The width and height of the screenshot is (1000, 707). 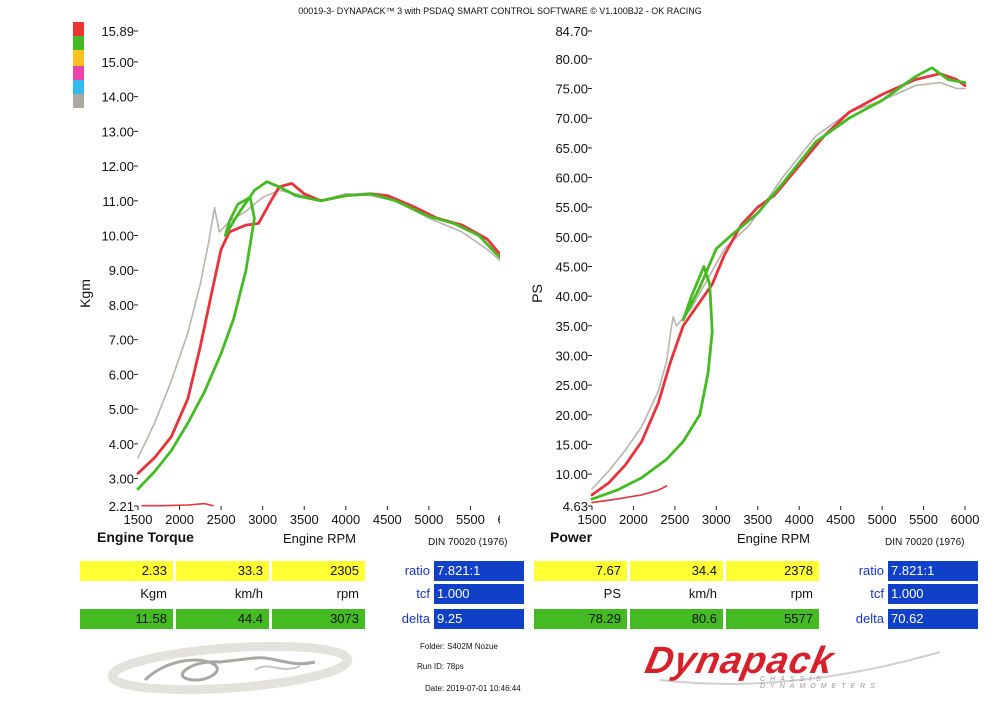 I want to click on y-tick-label: 65.00, so click(x=571, y=148).